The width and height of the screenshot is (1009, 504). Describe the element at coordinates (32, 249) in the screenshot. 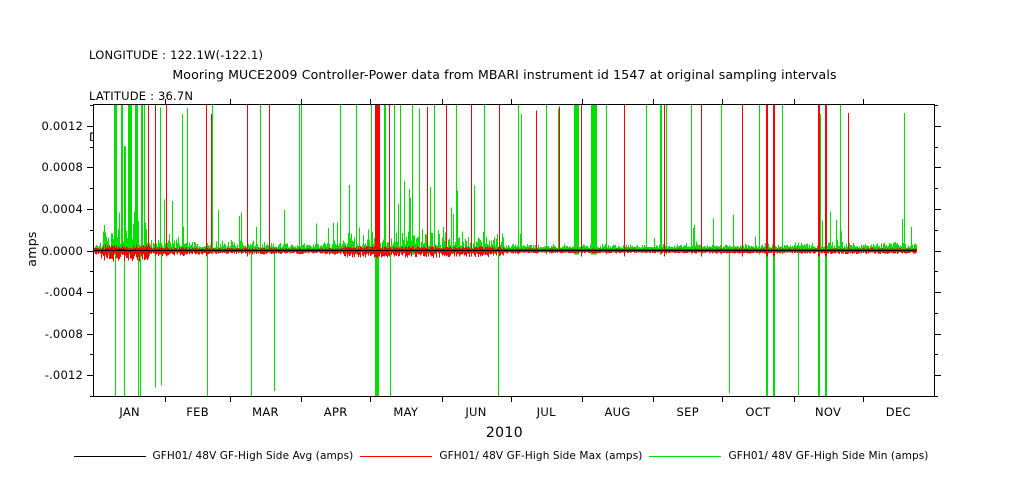

I see `y-axis-title: amps` at that location.